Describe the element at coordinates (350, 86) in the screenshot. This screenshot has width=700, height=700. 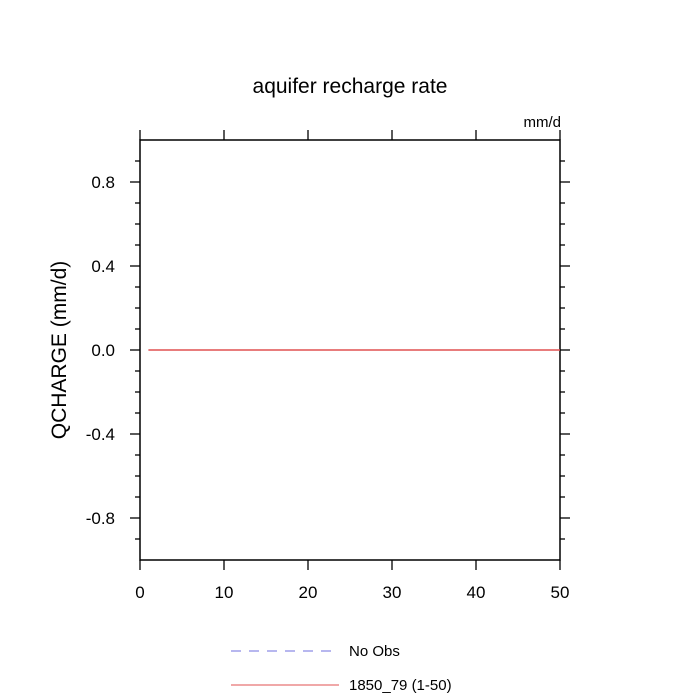
I see `chart-title: aquifer recharge rate` at that location.